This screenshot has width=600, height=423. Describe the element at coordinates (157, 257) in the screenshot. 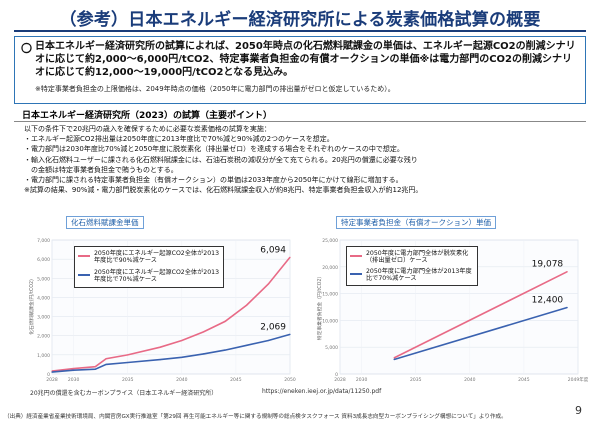

I see `legend-label: 2050年度にエネルギー起源CO2全体が2013年度比で90%減ケース` at that location.